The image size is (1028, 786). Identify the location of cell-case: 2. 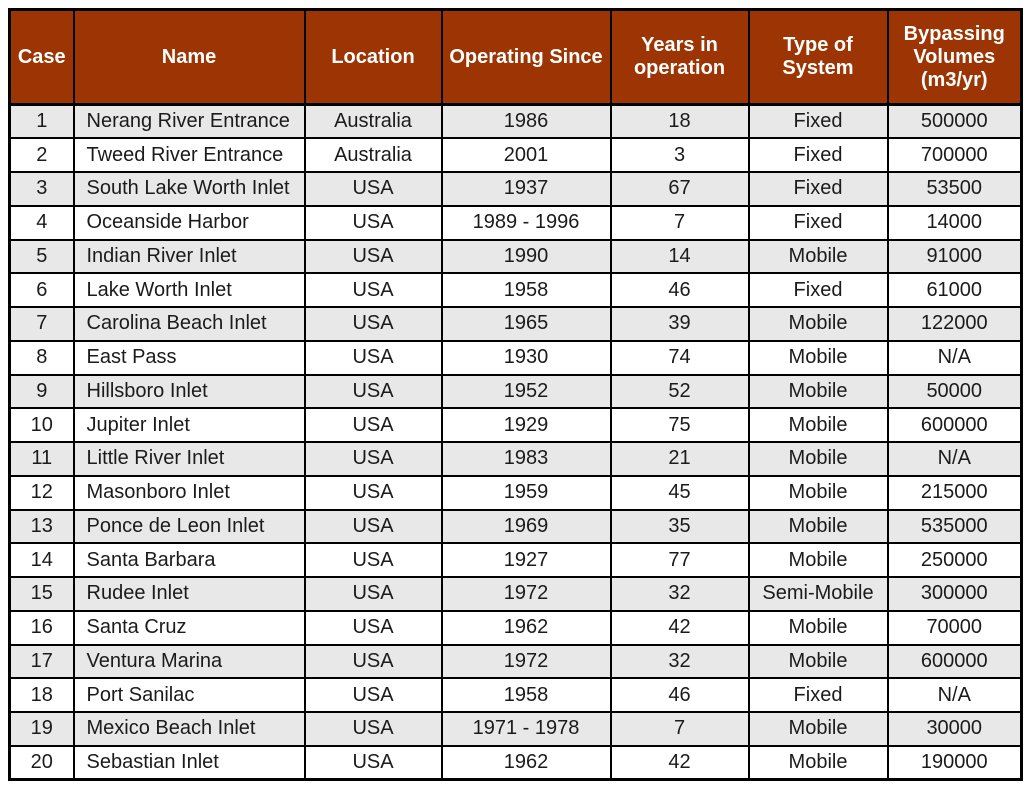
(41, 155).